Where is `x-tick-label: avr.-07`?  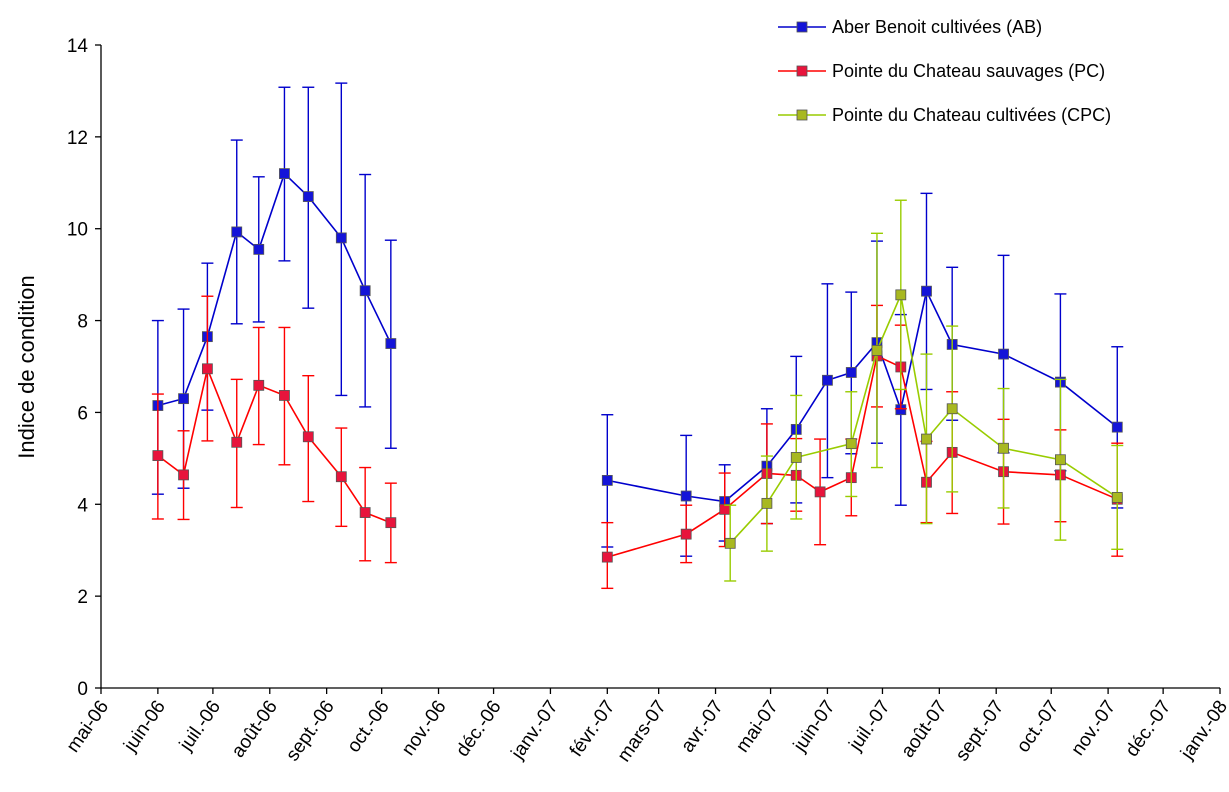
x-tick-label: avr.-07 is located at coordinates (702, 727).